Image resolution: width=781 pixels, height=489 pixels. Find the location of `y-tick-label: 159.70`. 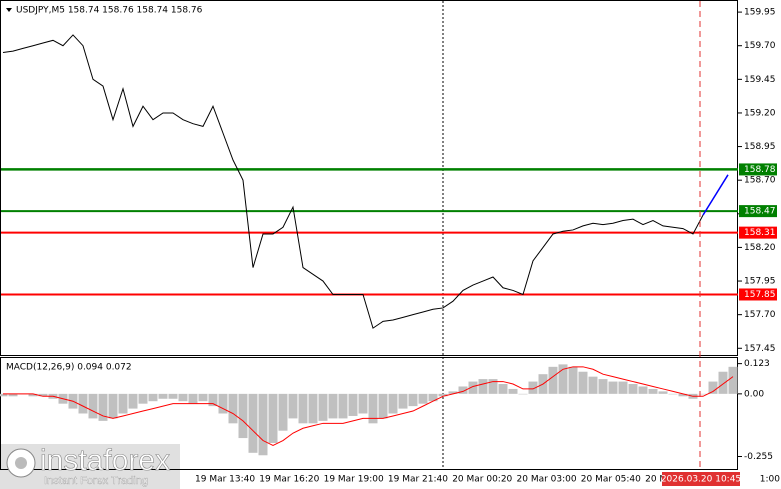

y-tick-label: 159.70 is located at coordinates (760, 46).